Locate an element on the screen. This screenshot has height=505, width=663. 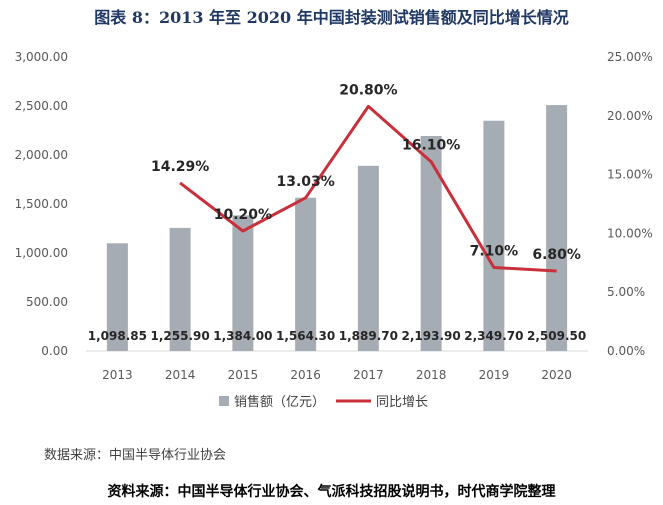
left-tick-label: 1,500.00 is located at coordinates (41, 204).